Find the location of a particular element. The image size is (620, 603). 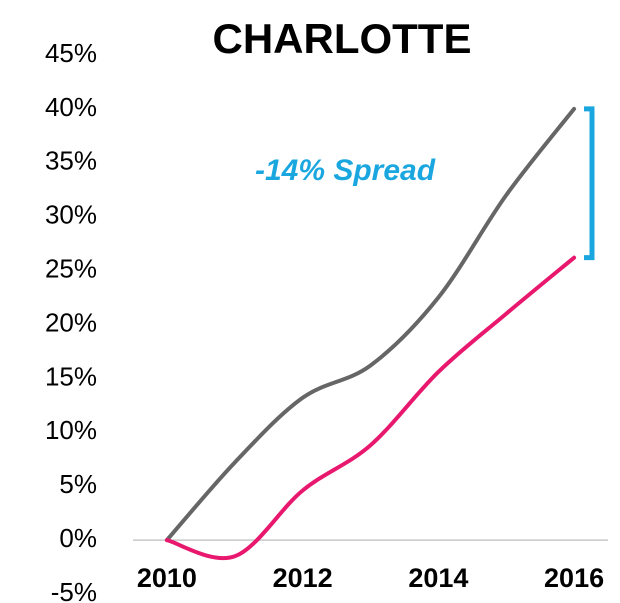

y-tick-label: 0% is located at coordinates (78, 538).